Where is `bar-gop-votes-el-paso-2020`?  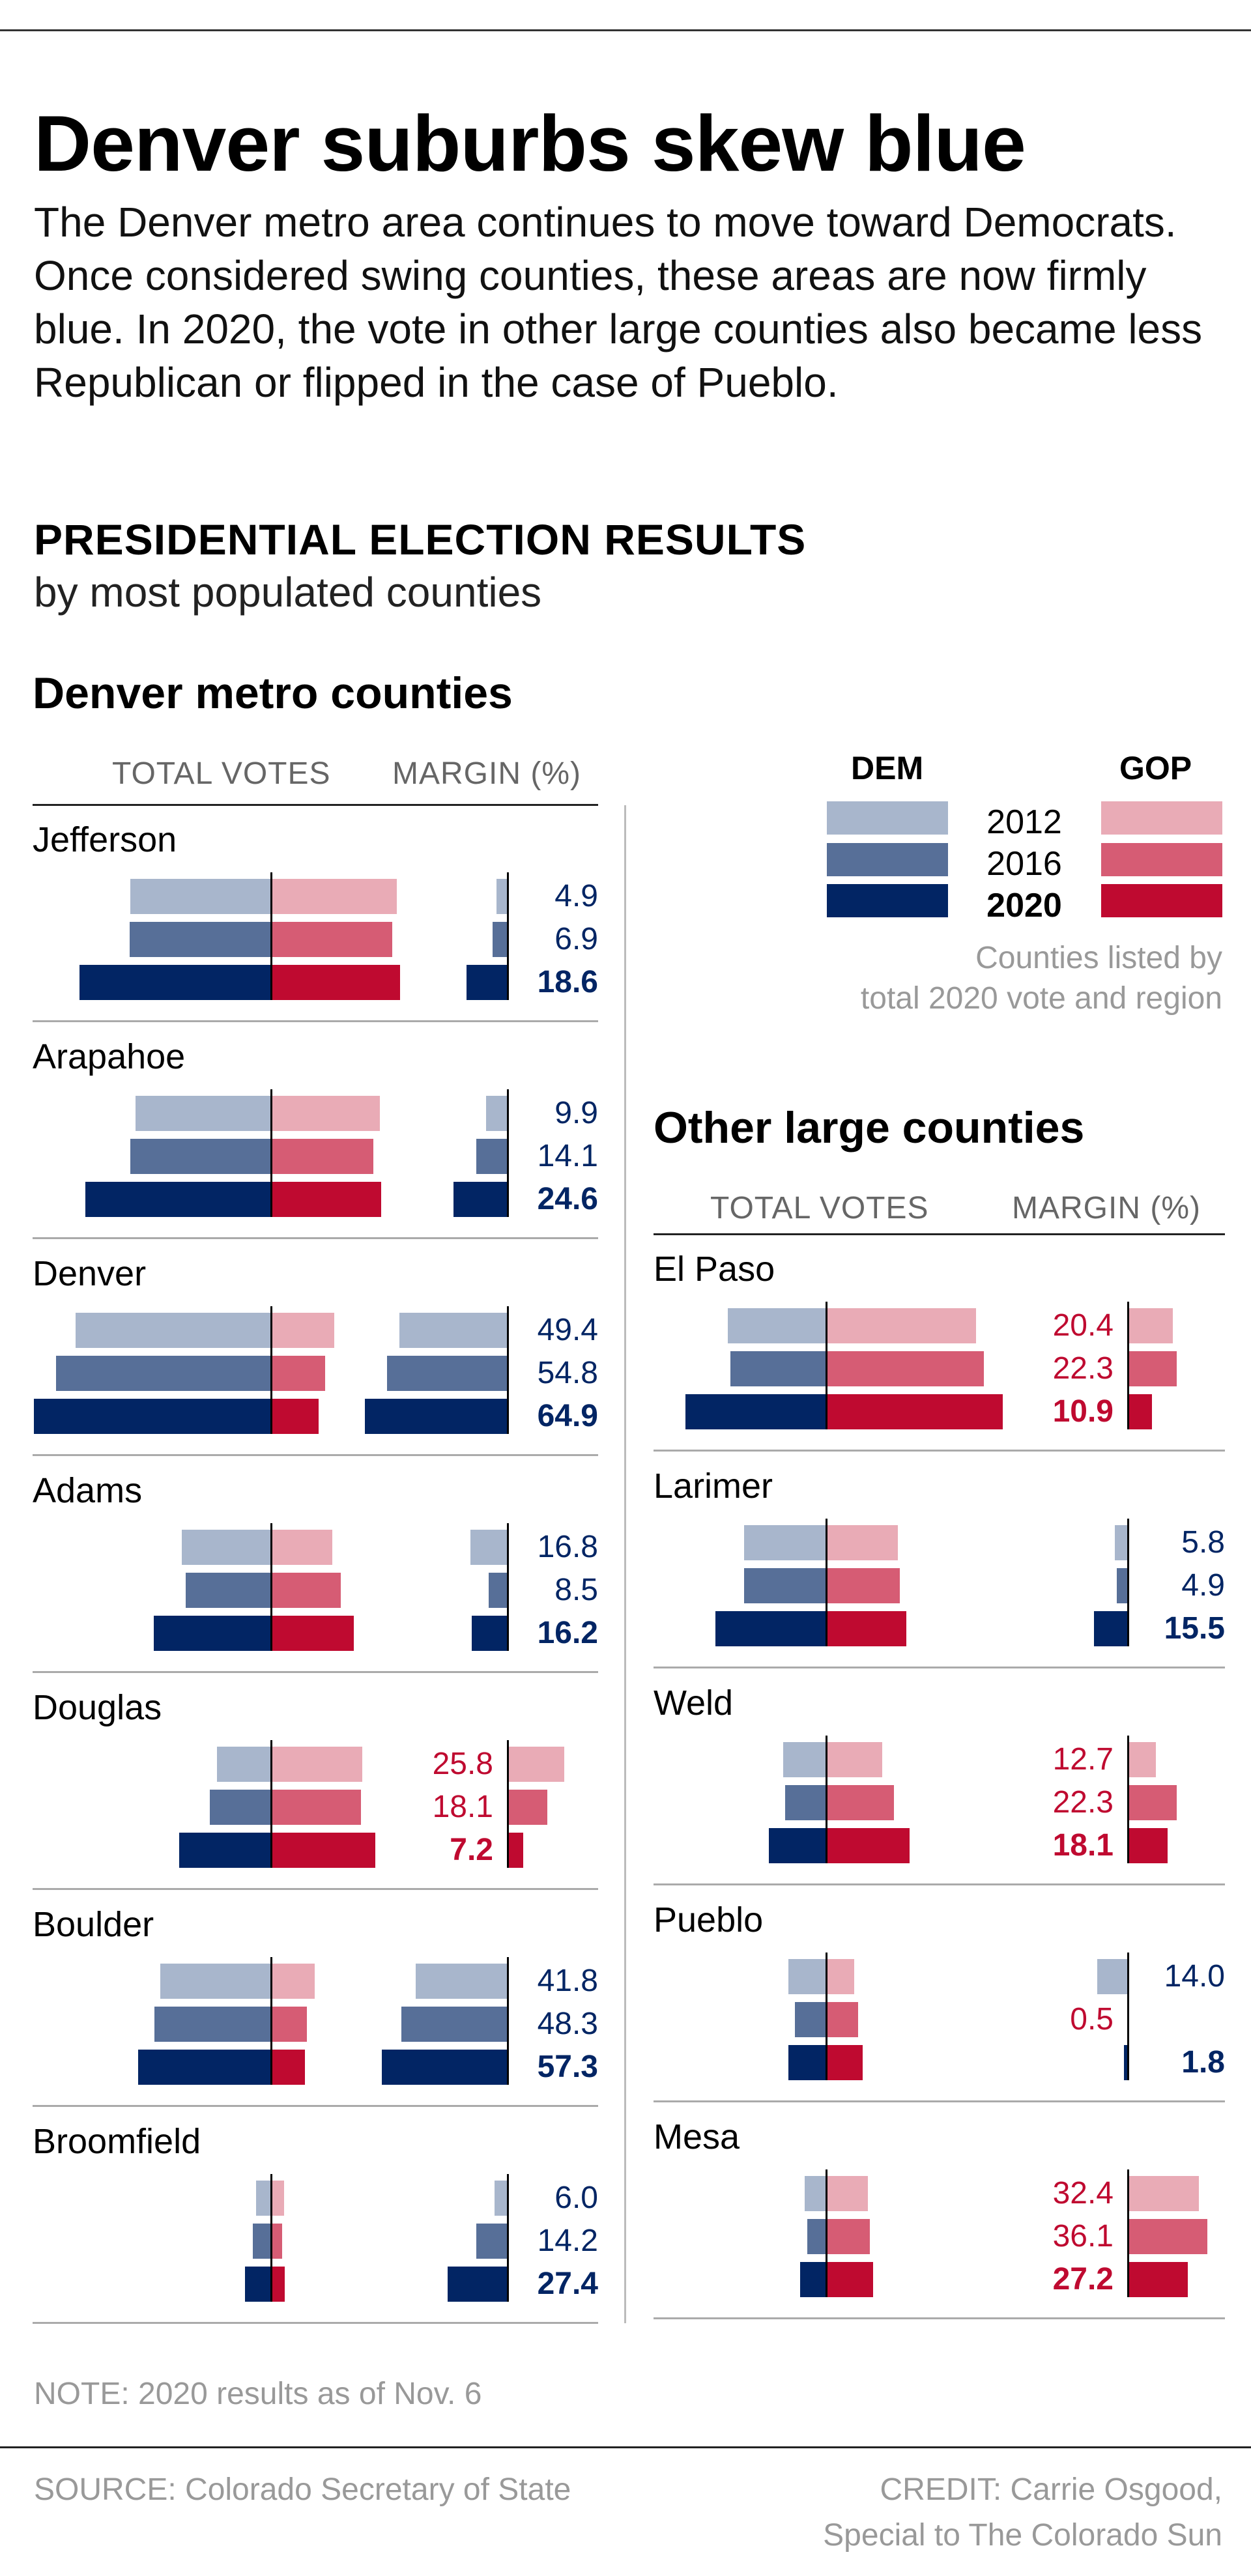 bar-gop-votes-el-paso-2020 is located at coordinates (915, 1411).